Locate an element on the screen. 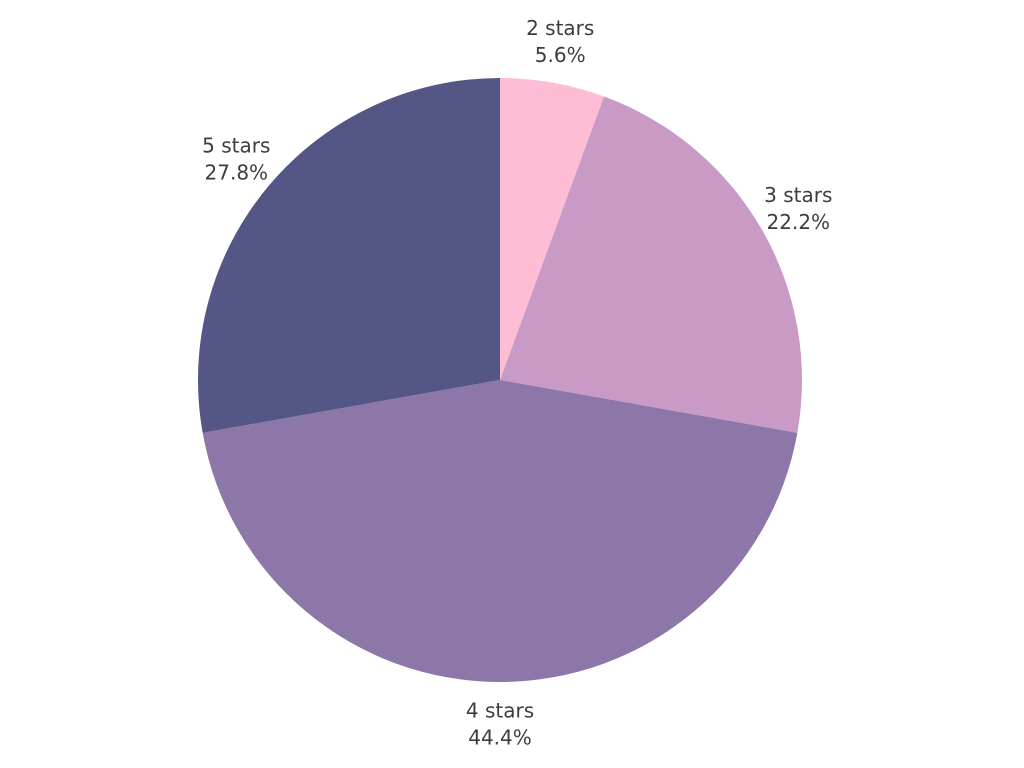 Image resolution: width=1024 pixels, height=768 pixels. slice-label-2-stars: 2 stars is located at coordinates (560, 28).